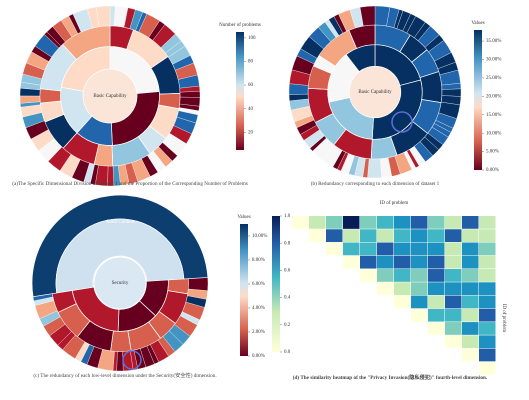 Image resolution: width=529 pixels, height=400 pixels. What do you see at coordinates (493, 115) in the screenshot?
I see `colorbar-tick-label: 15.00%` at bounding box center [493, 115].